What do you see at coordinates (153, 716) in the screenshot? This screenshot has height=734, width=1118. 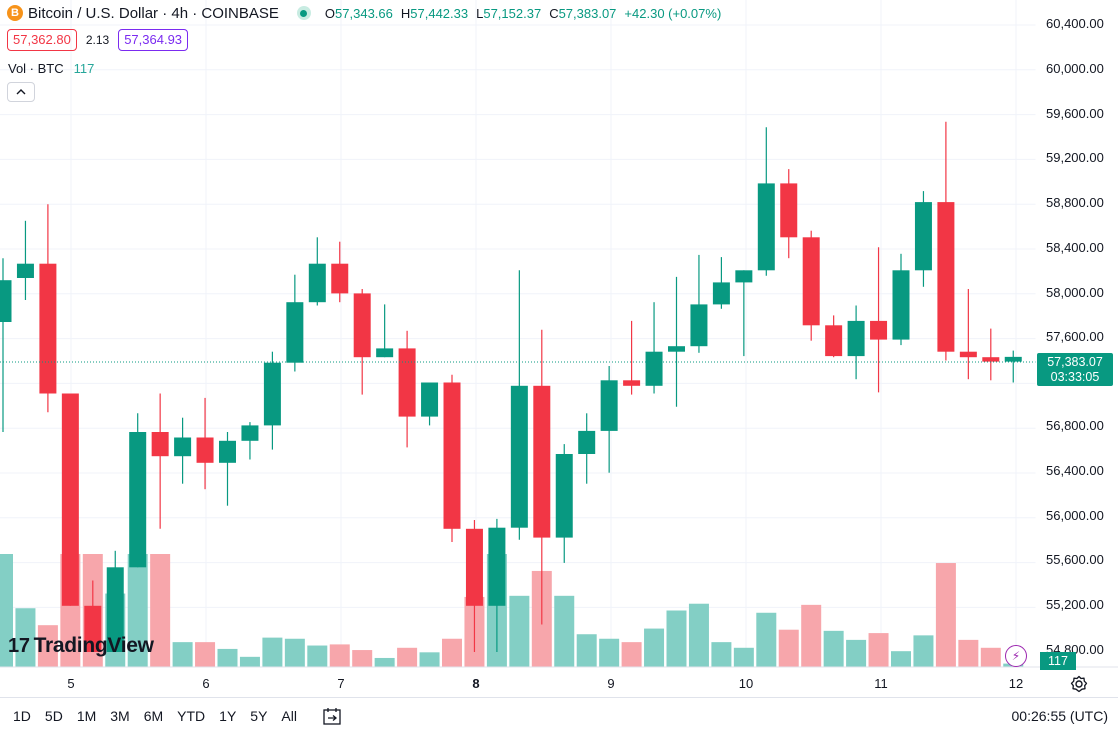 I see `timeframe-6m: 6M` at bounding box center [153, 716].